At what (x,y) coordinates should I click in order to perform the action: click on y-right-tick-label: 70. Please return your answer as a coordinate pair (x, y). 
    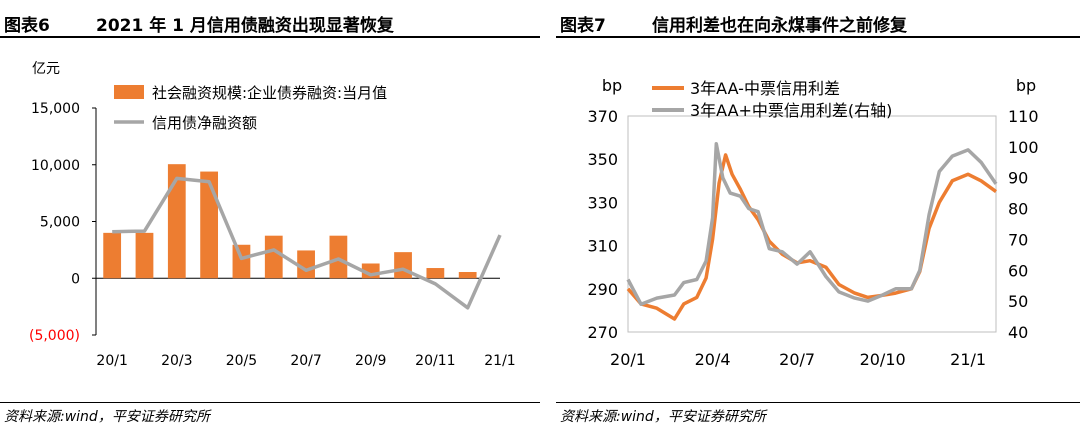
    Looking at the image, I should click on (1018, 239).